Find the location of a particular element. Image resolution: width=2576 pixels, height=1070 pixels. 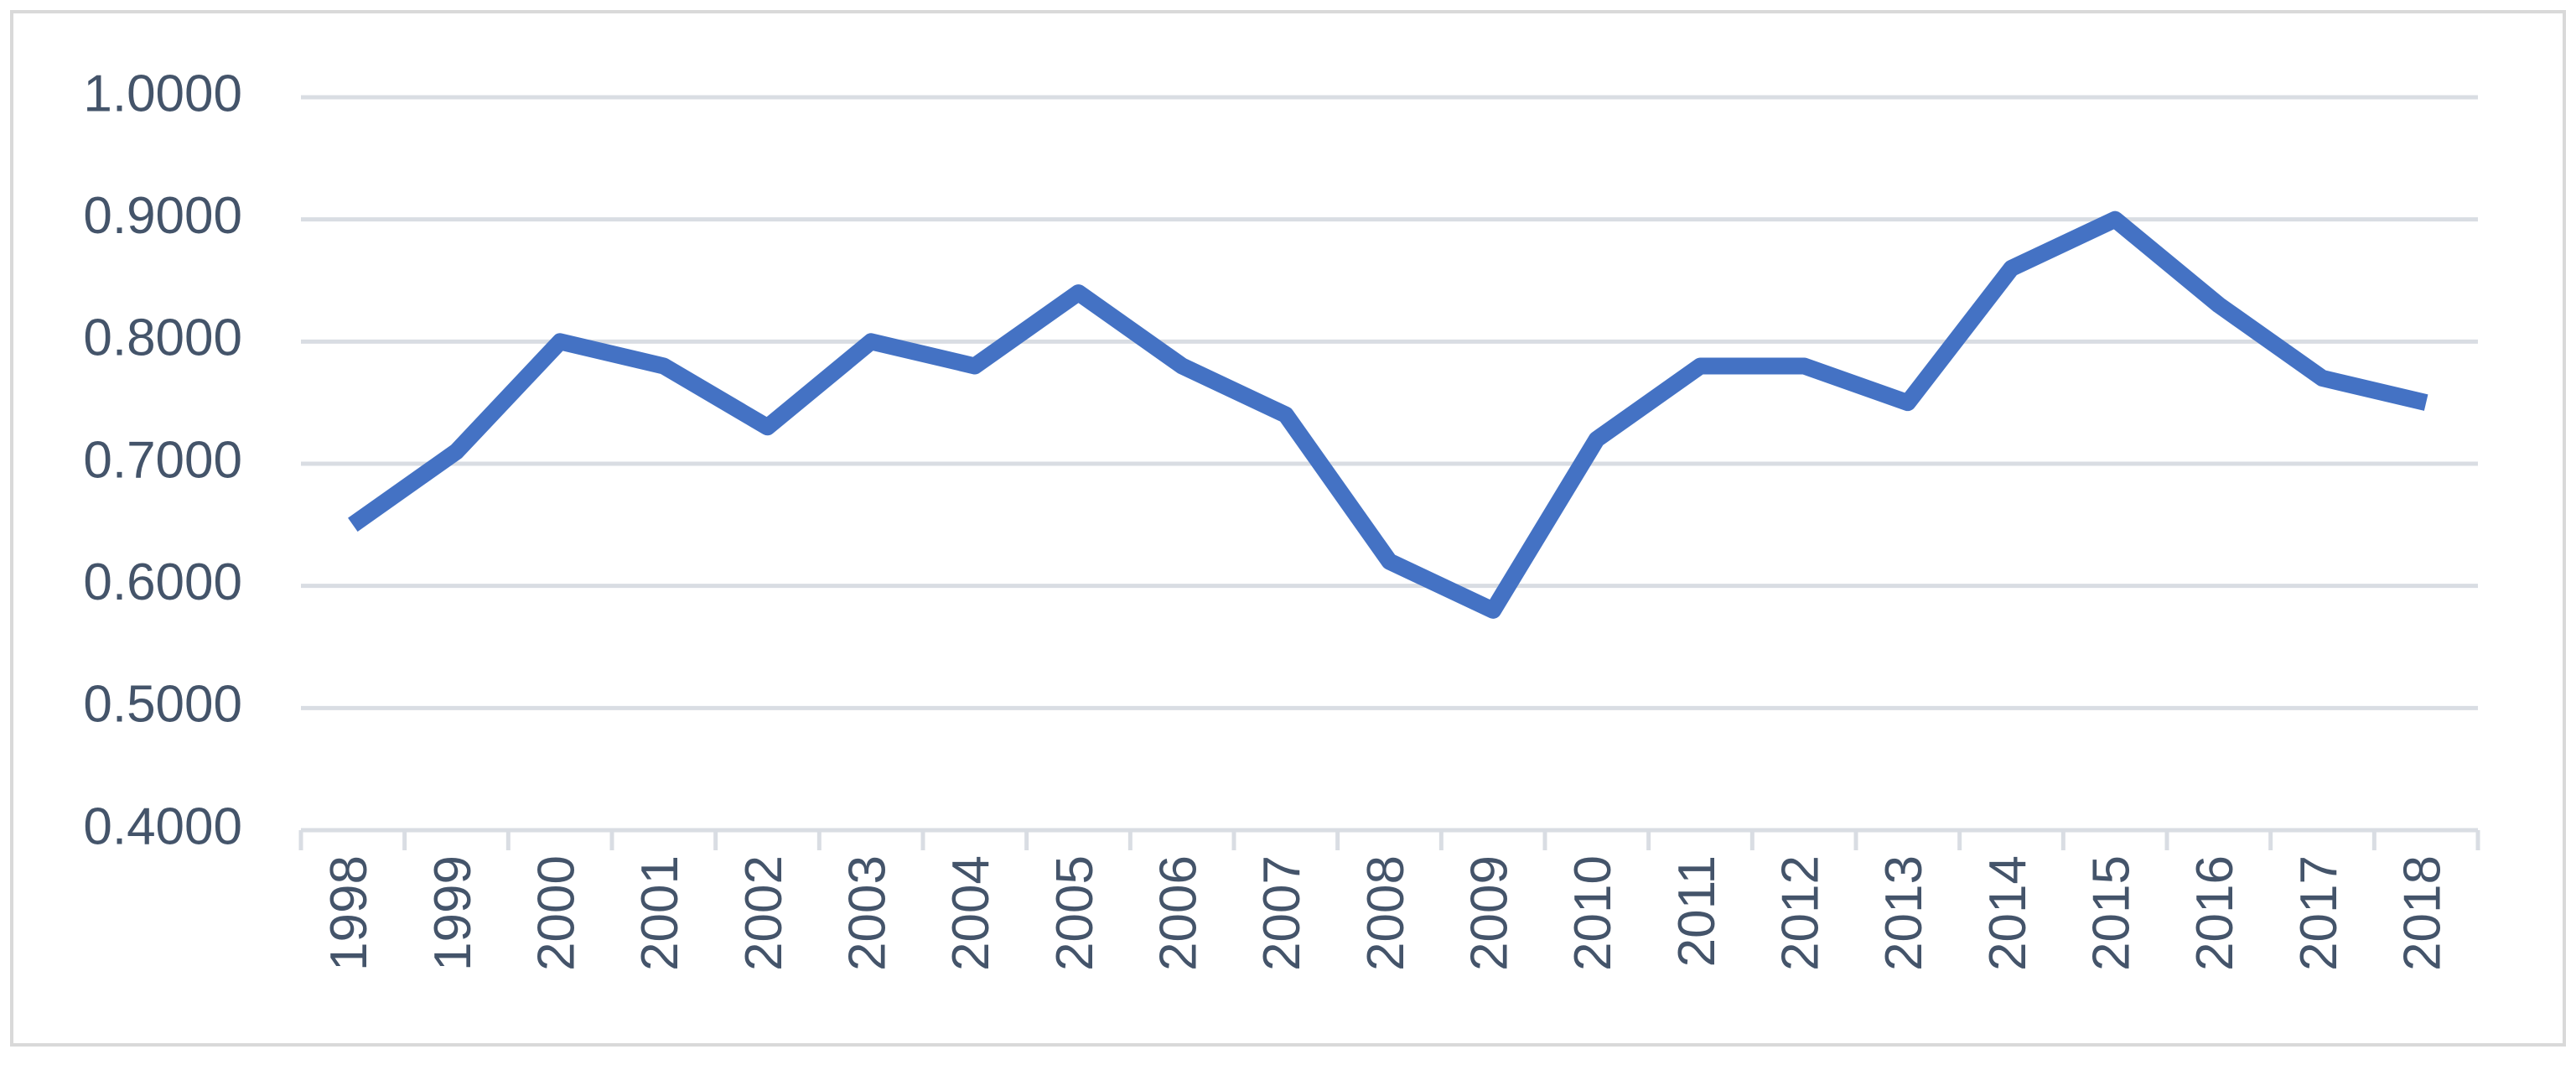

x-tick-label: 2007 is located at coordinates (1282, 913).